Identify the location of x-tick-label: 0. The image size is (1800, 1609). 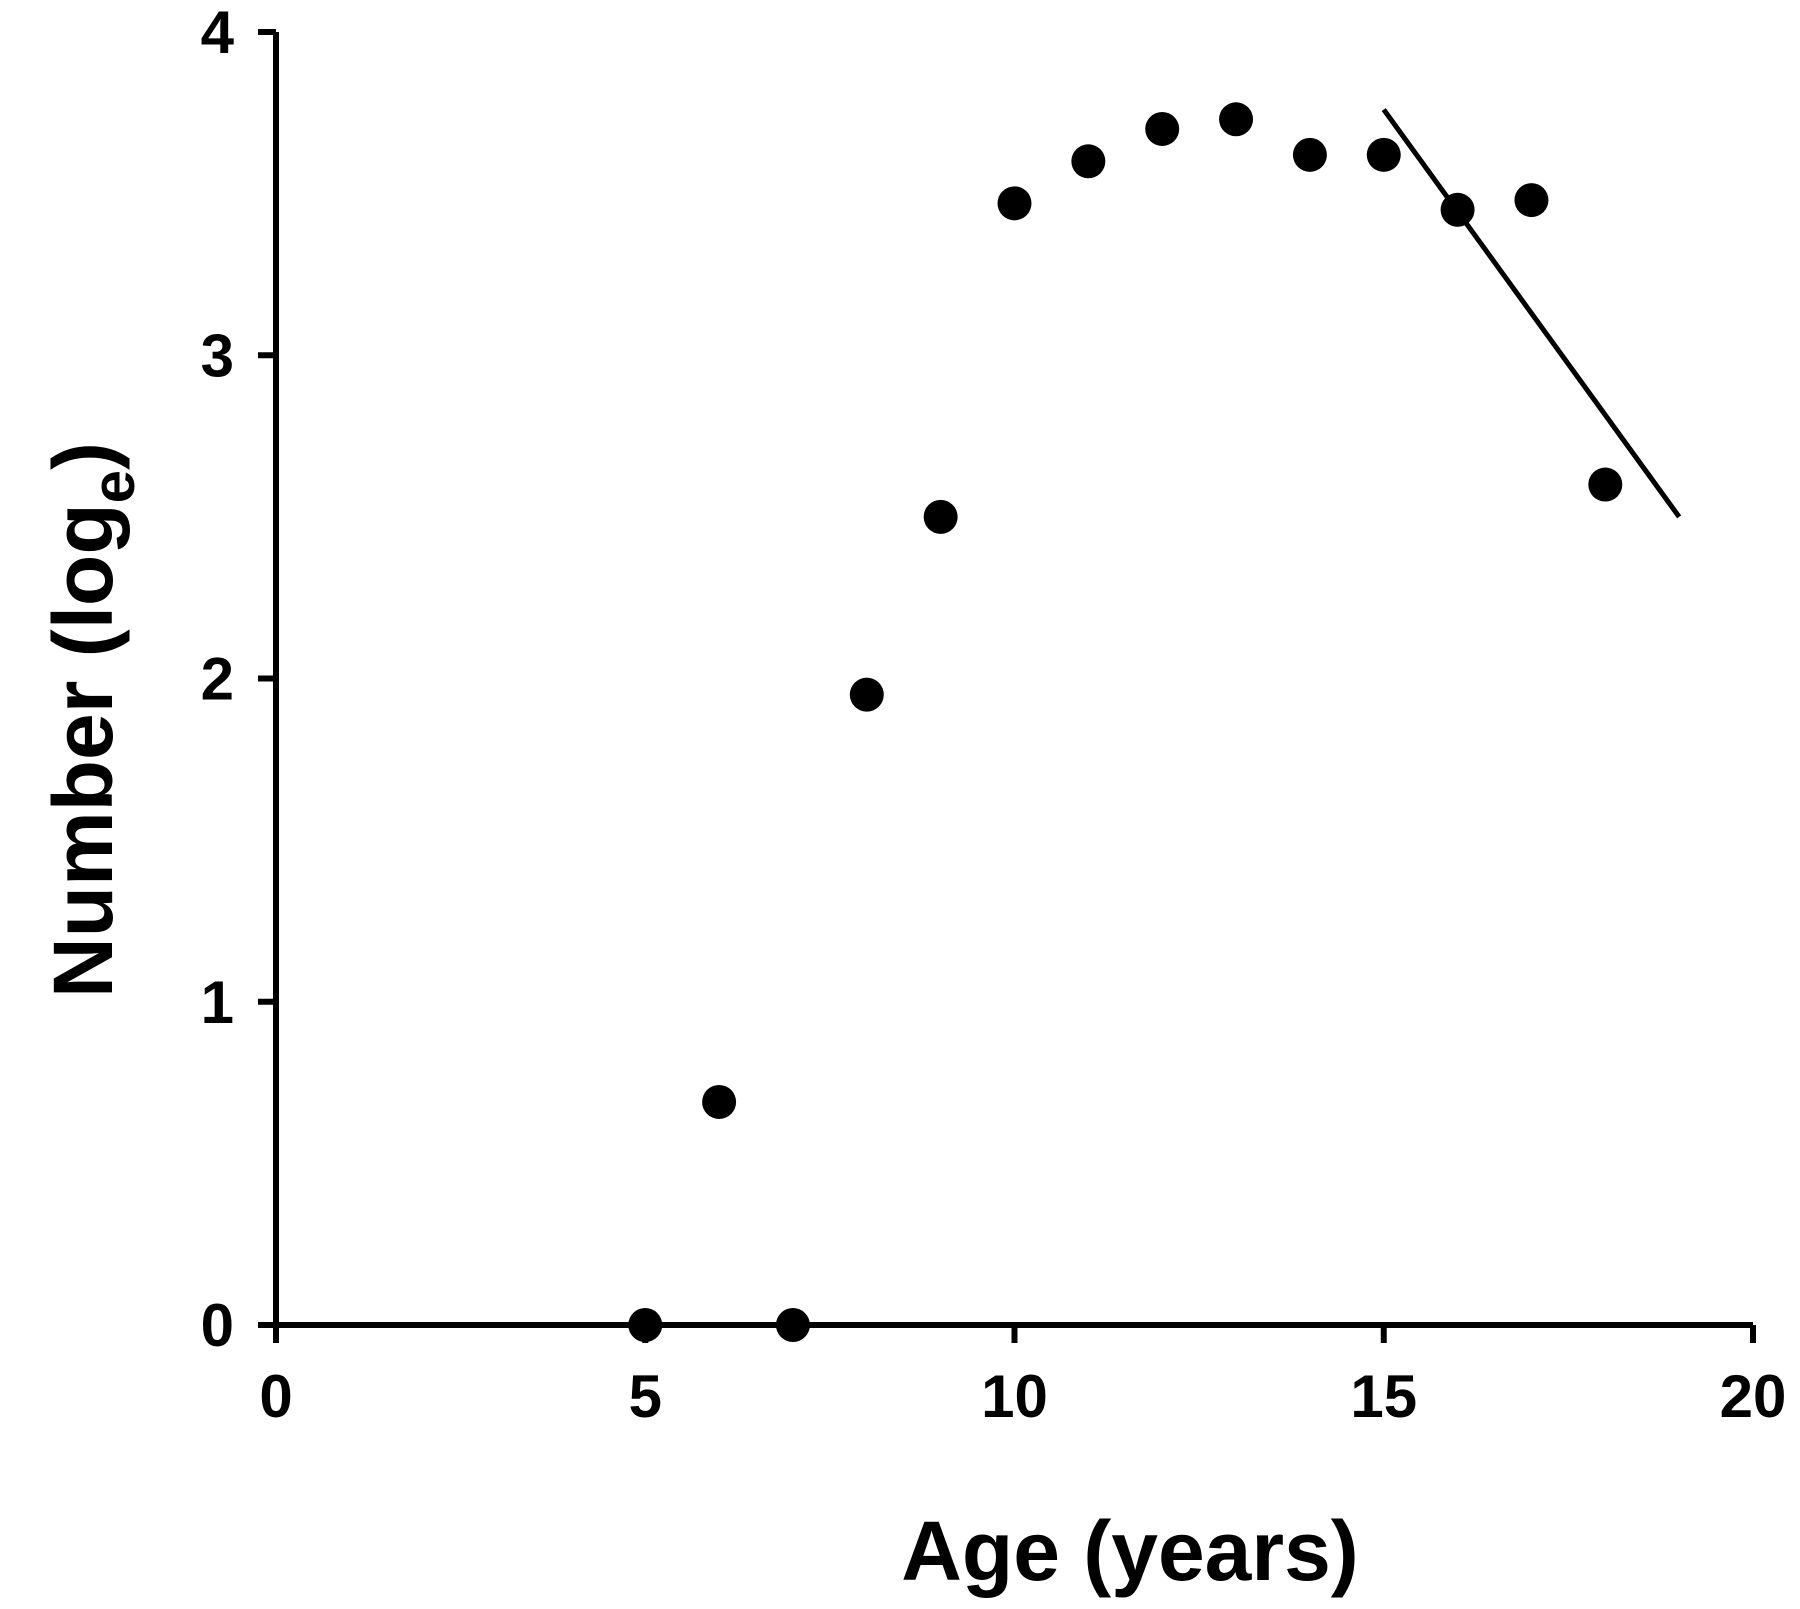
(275, 1396).